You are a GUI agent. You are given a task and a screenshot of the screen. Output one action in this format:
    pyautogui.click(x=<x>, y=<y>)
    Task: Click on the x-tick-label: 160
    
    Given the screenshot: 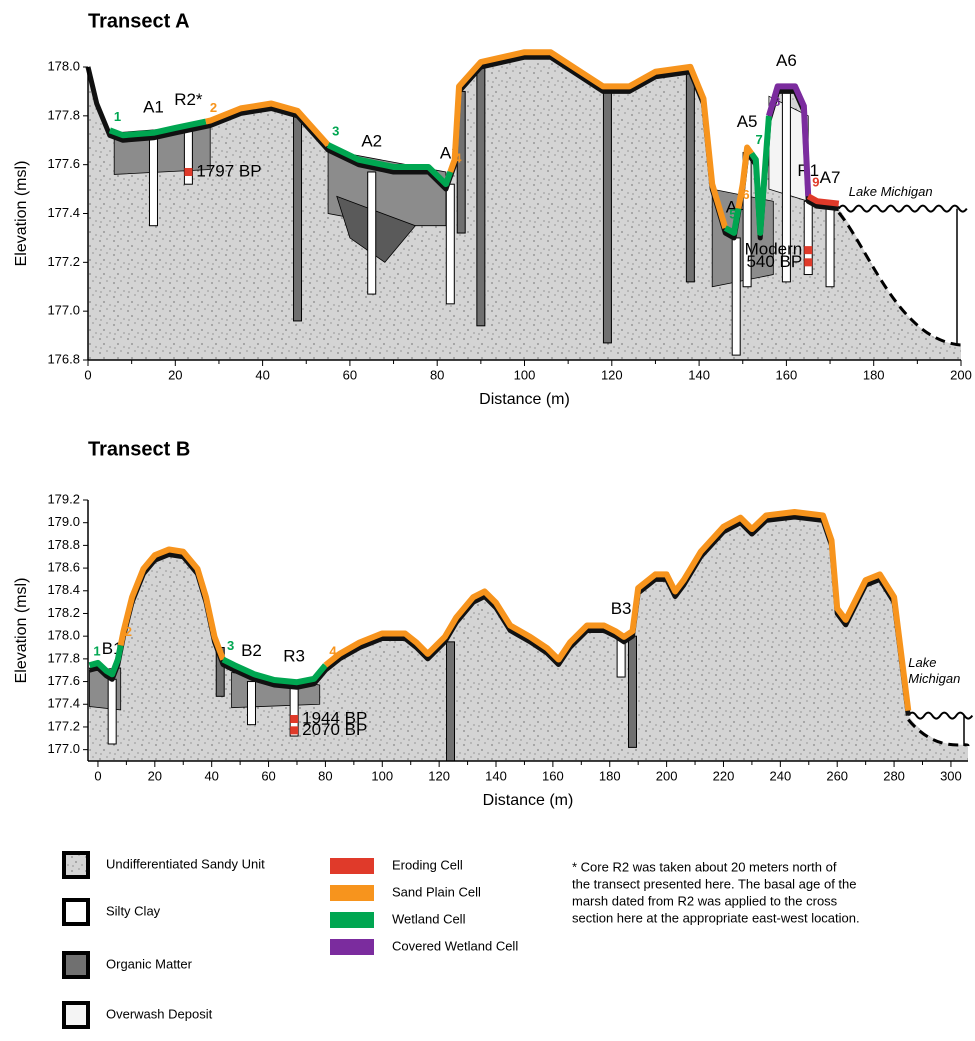 What is the action you would take?
    pyautogui.click(x=553, y=775)
    